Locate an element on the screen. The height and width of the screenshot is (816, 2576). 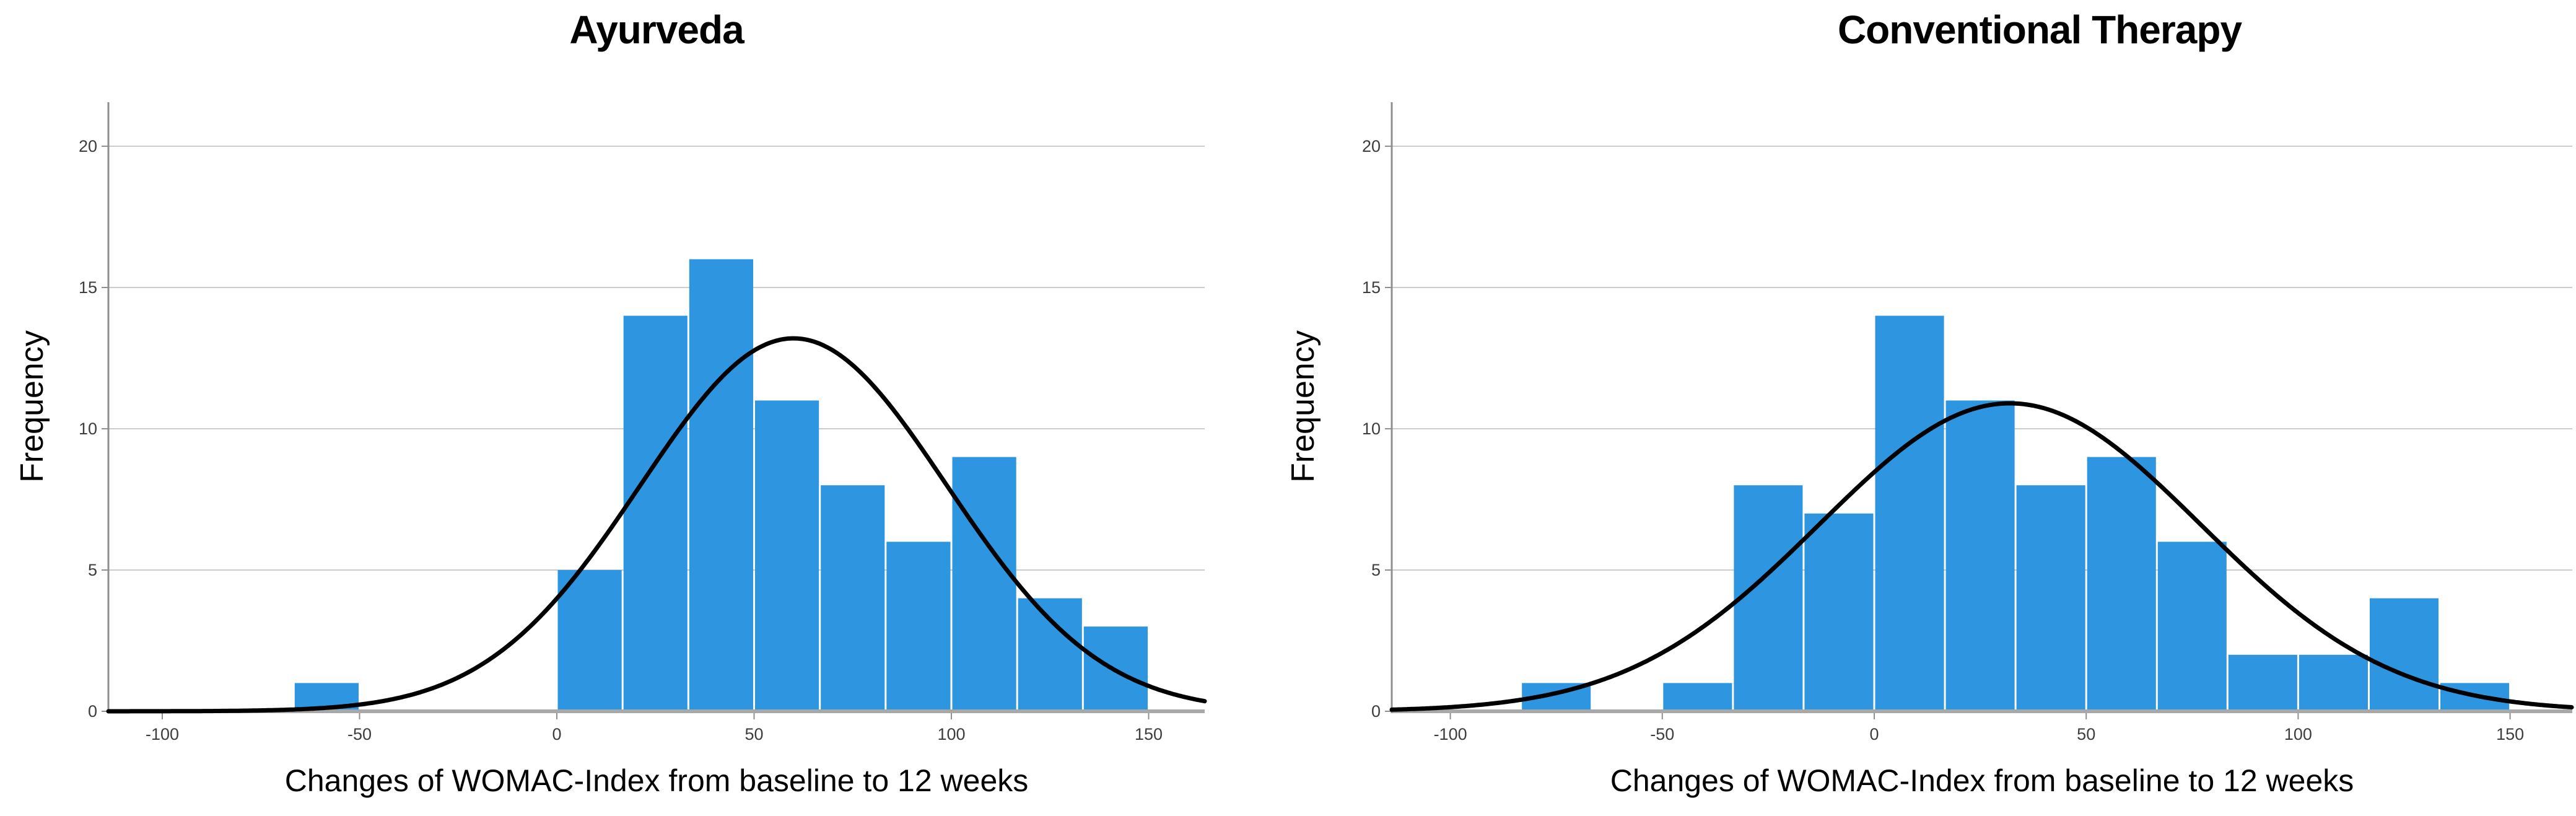
y-axis-label-ayurveda: Frequency is located at coordinates (32, 407).